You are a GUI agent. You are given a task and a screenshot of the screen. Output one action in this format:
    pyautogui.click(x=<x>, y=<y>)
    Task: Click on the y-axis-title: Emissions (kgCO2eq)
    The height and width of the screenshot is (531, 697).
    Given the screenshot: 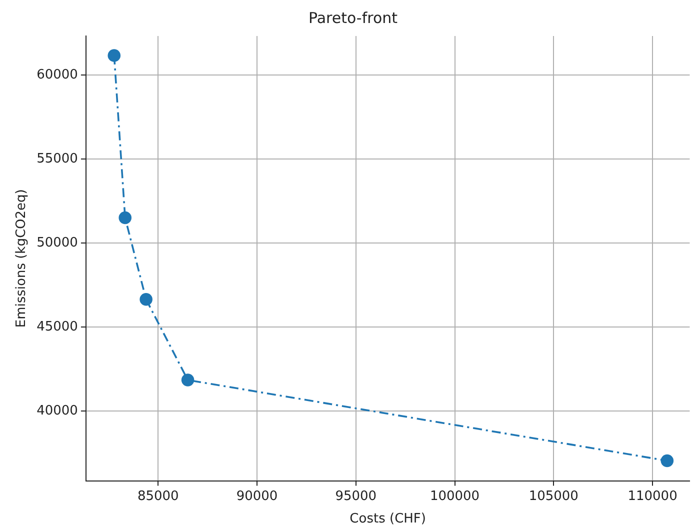 What is the action you would take?
    pyautogui.click(x=22, y=258)
    